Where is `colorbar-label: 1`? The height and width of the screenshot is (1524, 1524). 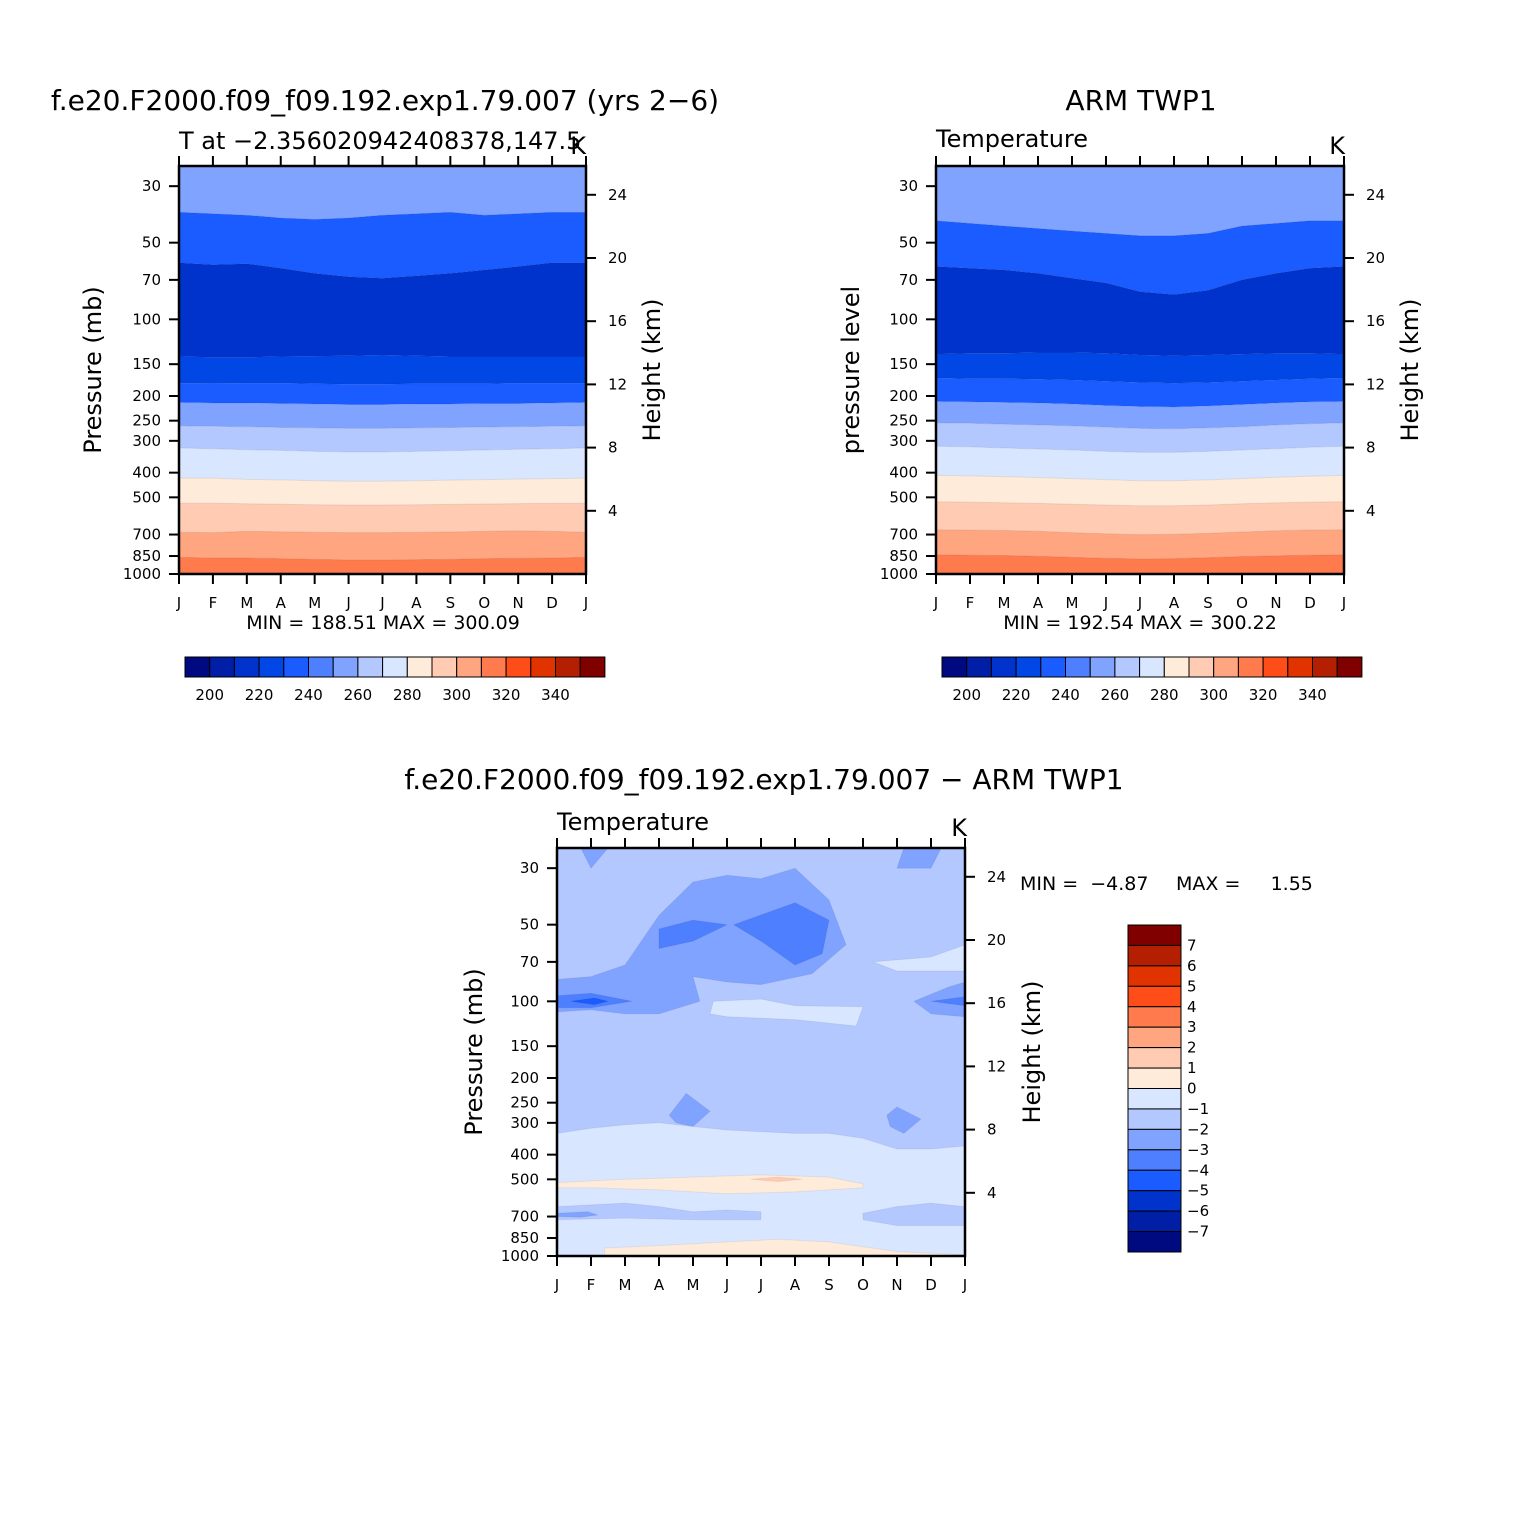 colorbar-label: 1 is located at coordinates (1192, 1068).